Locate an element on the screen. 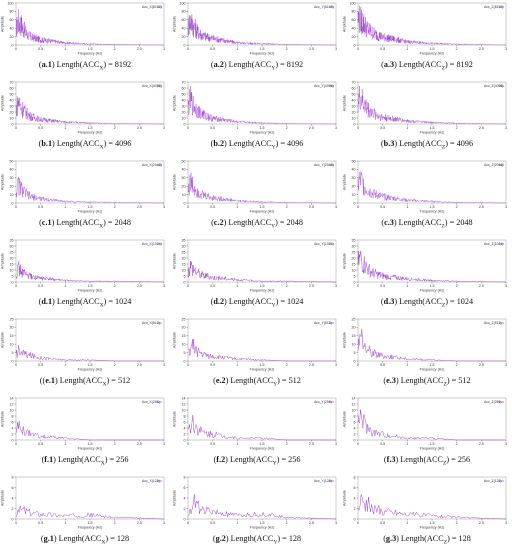 This screenshot has height=553, width=512. panel-caption: (f.2) Length(ACCY) = 256 is located at coordinates (257, 461).